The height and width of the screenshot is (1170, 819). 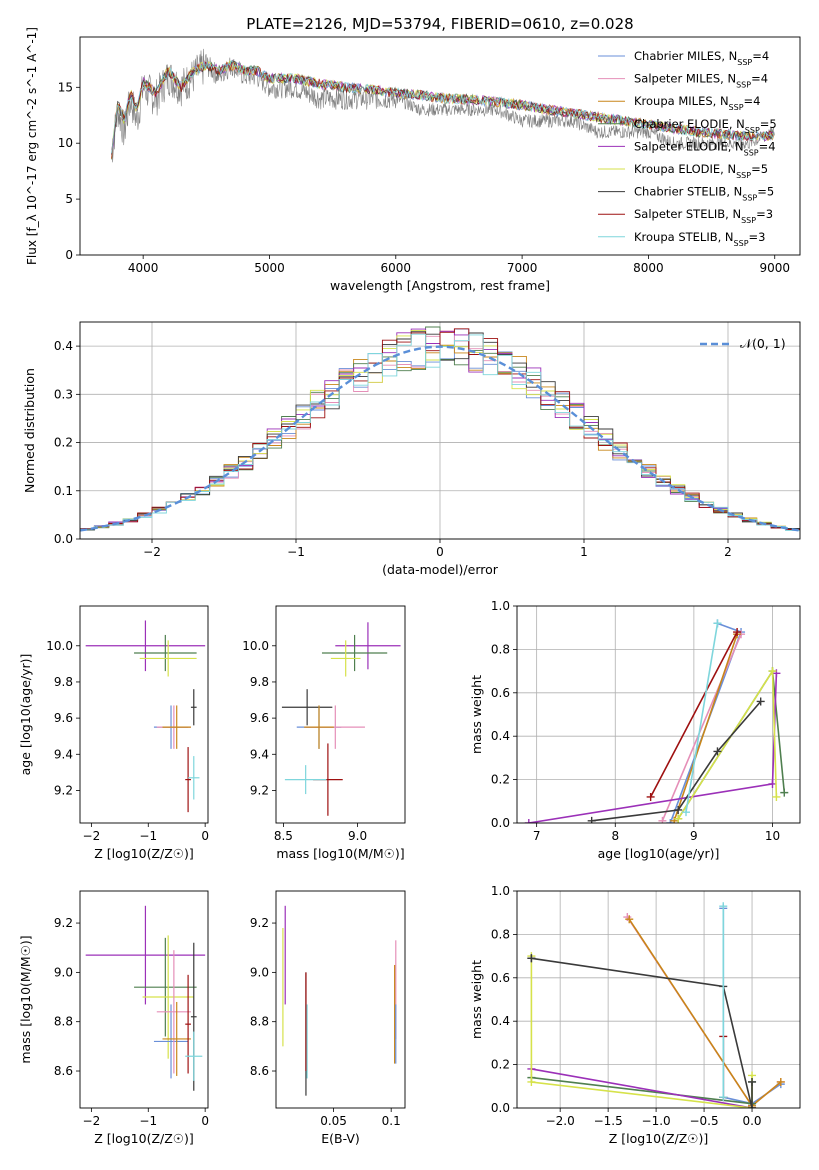 I want to click on legend-entry: Chabrier ELODIE, NSSP=5, so click(x=705, y=126).